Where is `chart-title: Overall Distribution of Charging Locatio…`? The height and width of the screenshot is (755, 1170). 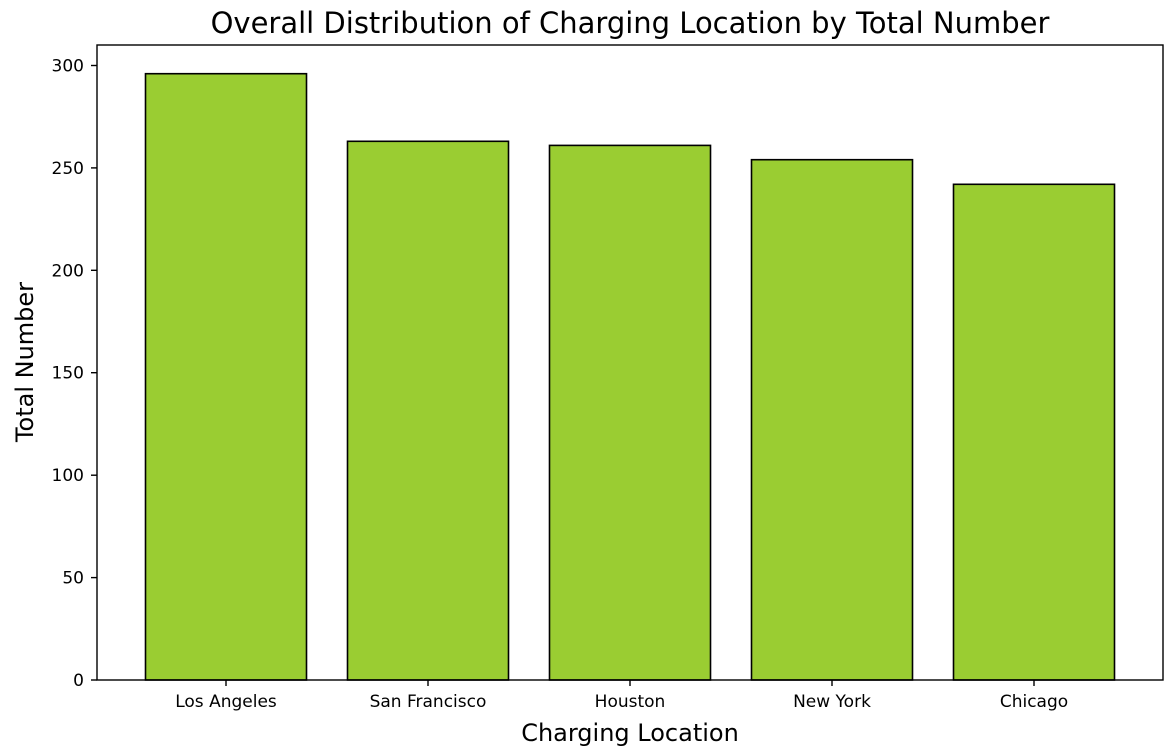
chart-title: Overall Distribution of Charging Locatio… is located at coordinates (630, 23).